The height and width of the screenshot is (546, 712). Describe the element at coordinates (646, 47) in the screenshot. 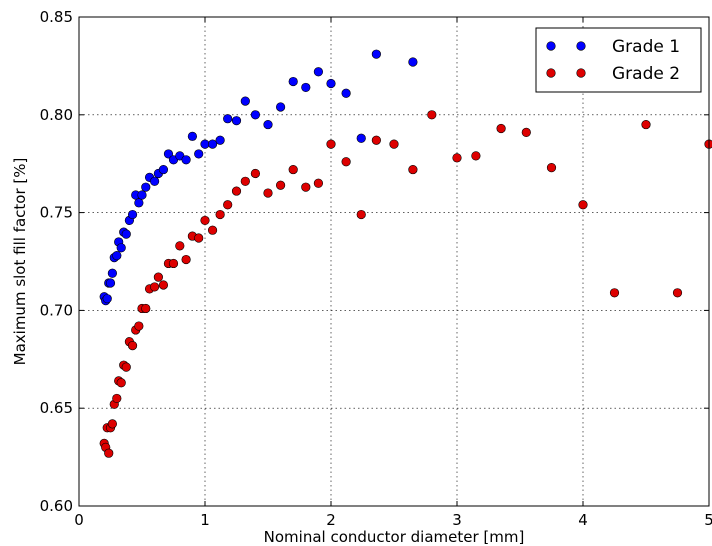

I see `legend-label: Grade 1` at that location.